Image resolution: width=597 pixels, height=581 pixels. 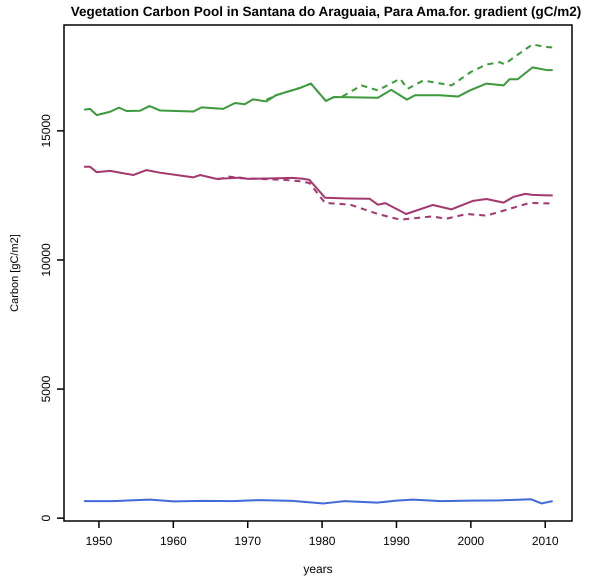 I want to click on y-tick-label: 5000, so click(x=46, y=388).